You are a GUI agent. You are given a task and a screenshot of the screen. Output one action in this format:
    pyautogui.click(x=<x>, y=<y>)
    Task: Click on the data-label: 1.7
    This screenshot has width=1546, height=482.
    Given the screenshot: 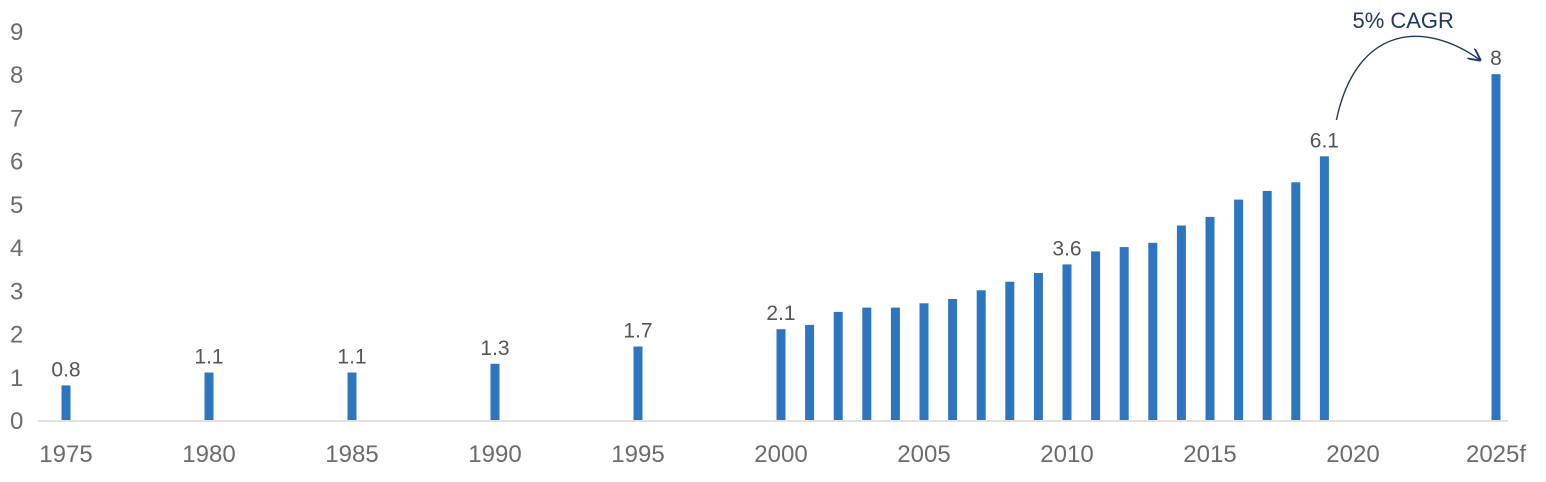 What is the action you would take?
    pyautogui.click(x=637, y=331)
    